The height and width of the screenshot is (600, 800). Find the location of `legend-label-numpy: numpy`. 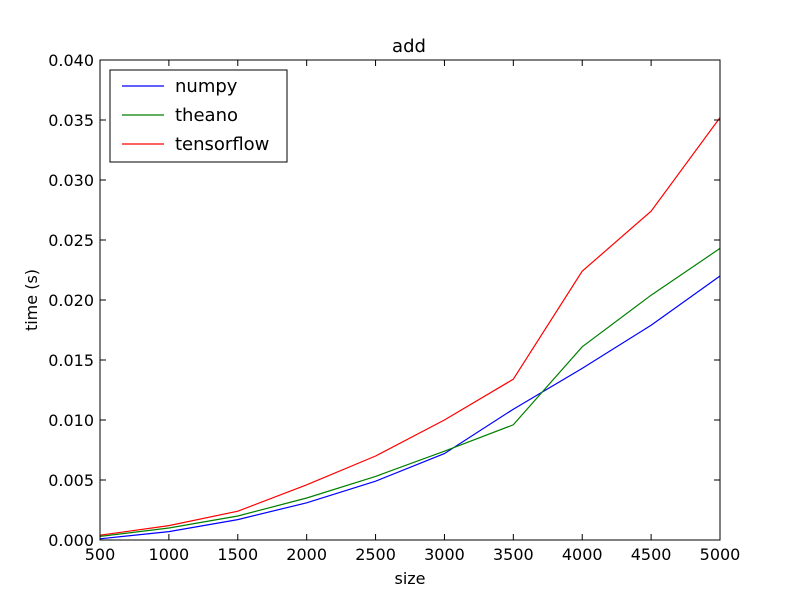

legend-label-numpy: numpy is located at coordinates (206, 86).